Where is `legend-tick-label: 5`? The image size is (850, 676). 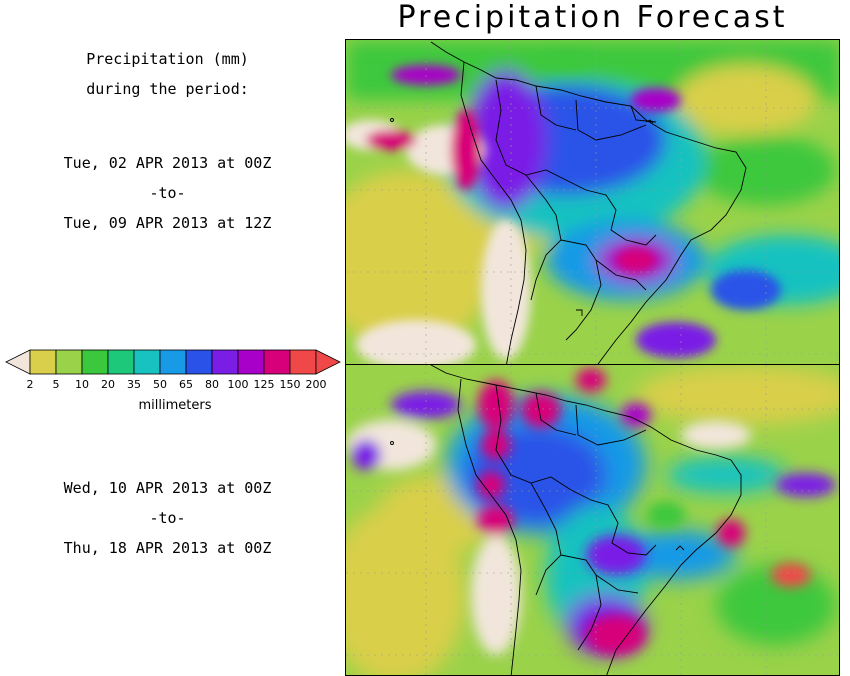
legend-tick-label: 5 is located at coordinates (56, 384).